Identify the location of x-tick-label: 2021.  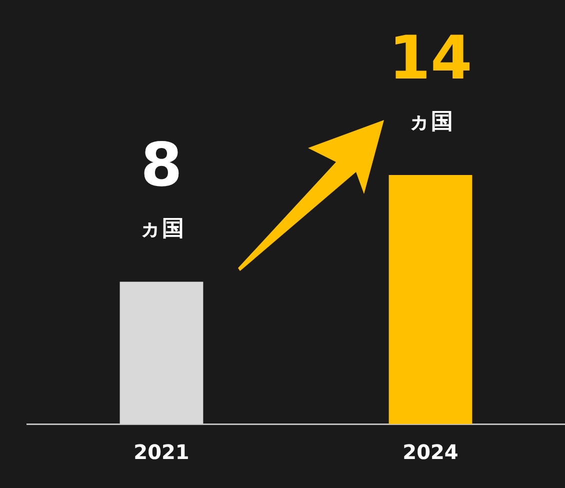
(162, 452).